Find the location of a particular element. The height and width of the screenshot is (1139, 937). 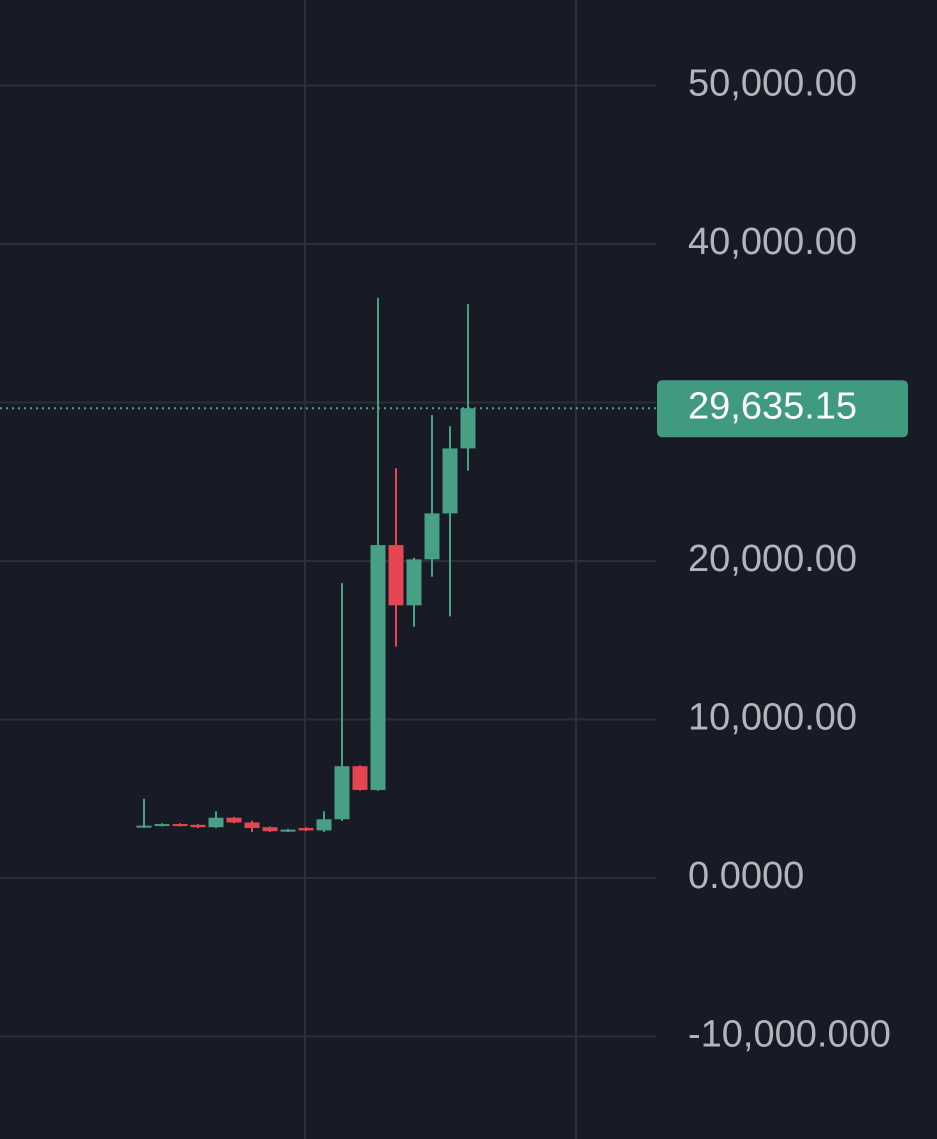

y-tick-label: 20,000.00 is located at coordinates (772, 559).